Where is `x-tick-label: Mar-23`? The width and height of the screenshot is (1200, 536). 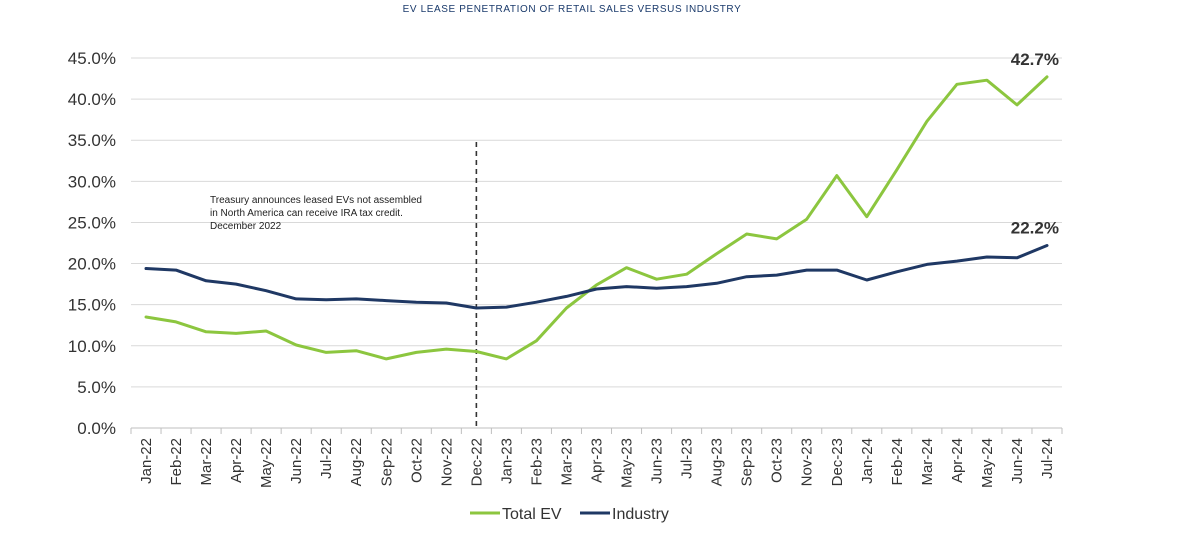
x-tick-label: Mar-23 is located at coordinates (566, 462).